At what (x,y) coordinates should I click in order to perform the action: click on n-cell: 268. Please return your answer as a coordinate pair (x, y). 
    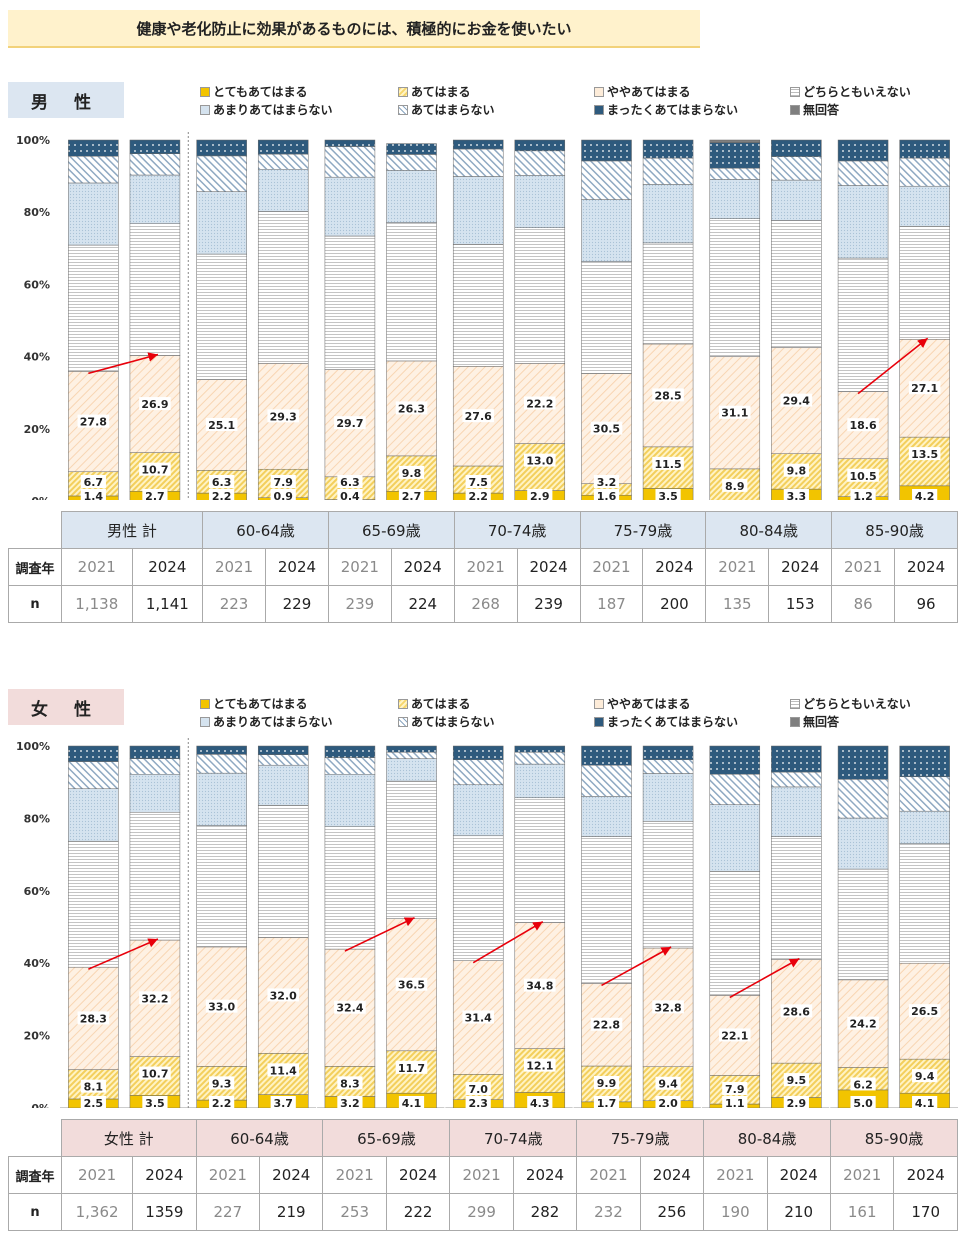
    Looking at the image, I should click on (485, 604).